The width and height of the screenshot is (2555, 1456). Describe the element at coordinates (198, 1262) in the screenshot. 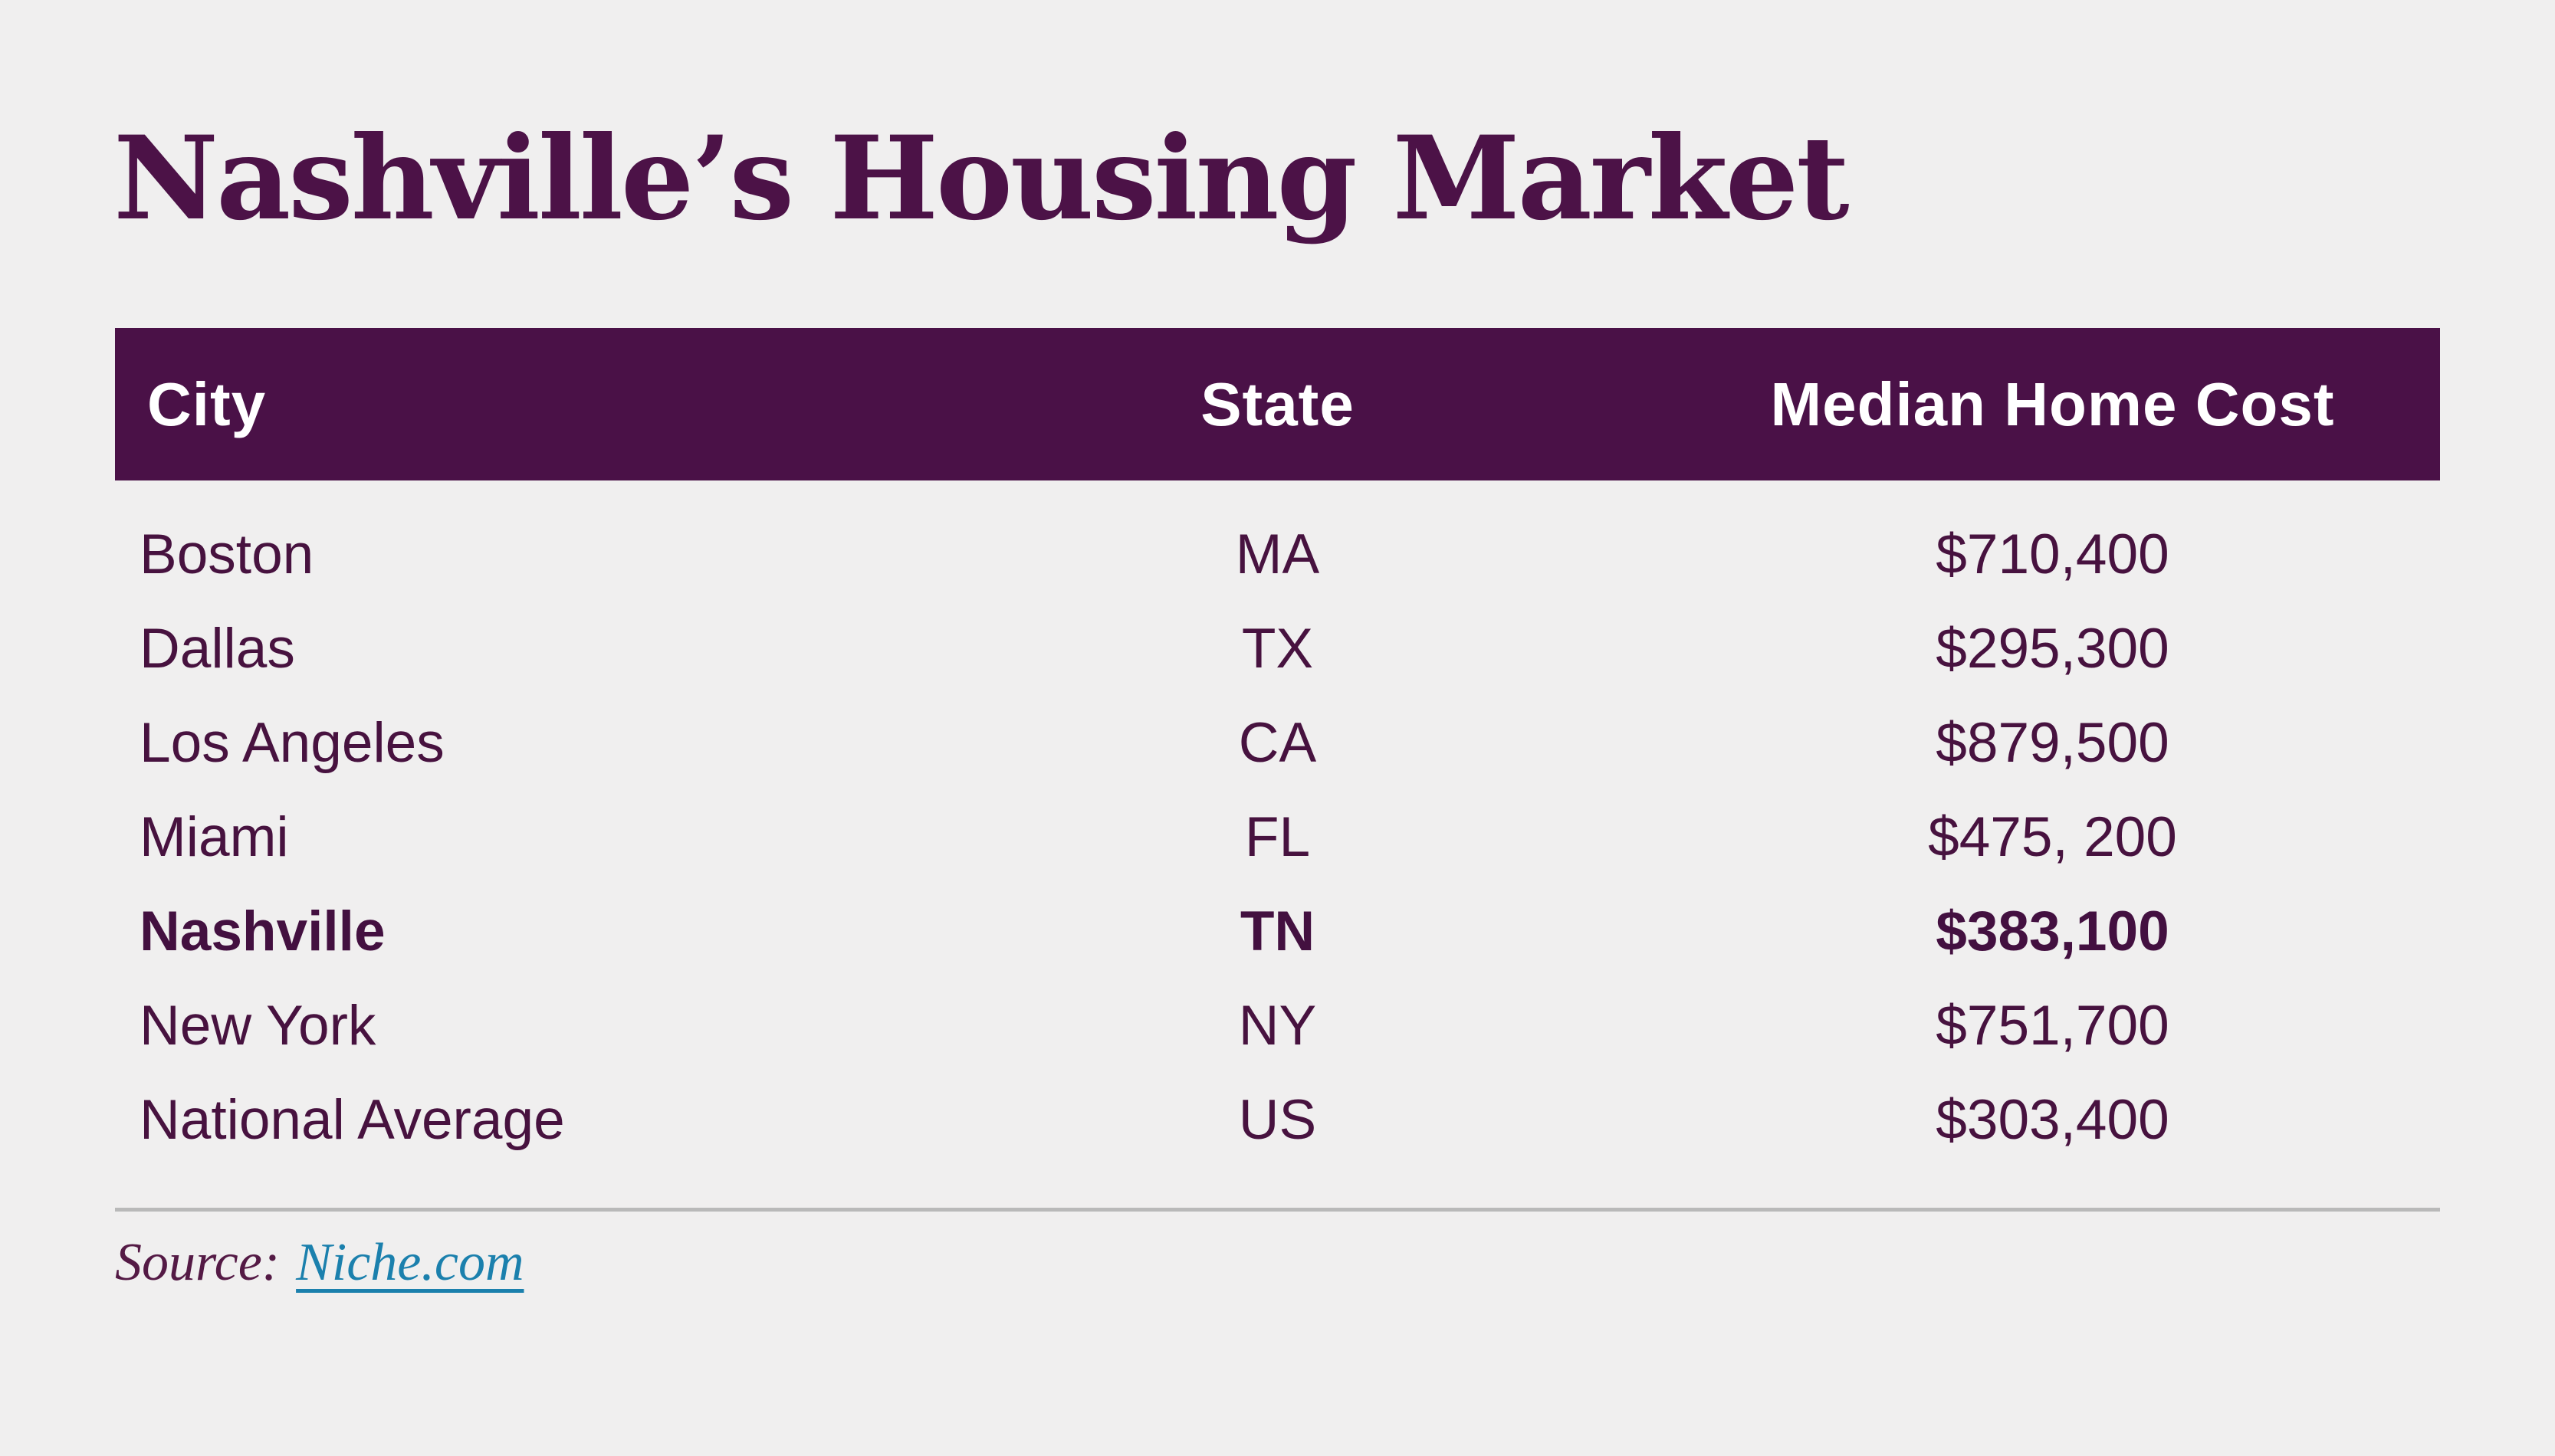

I see `source-label: Source:` at that location.